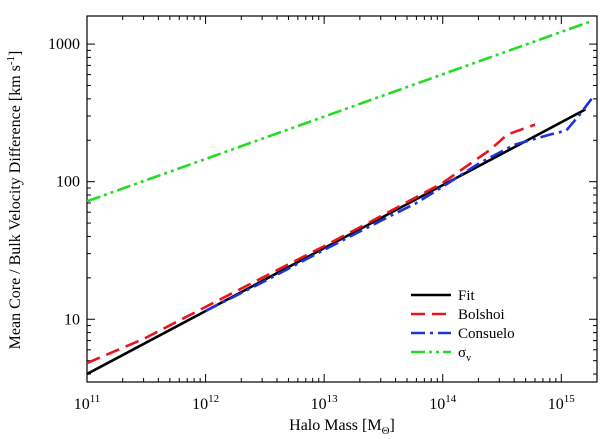  What do you see at coordinates (325, 403) in the screenshot?
I see `x-tick-label: 1013` at bounding box center [325, 403].